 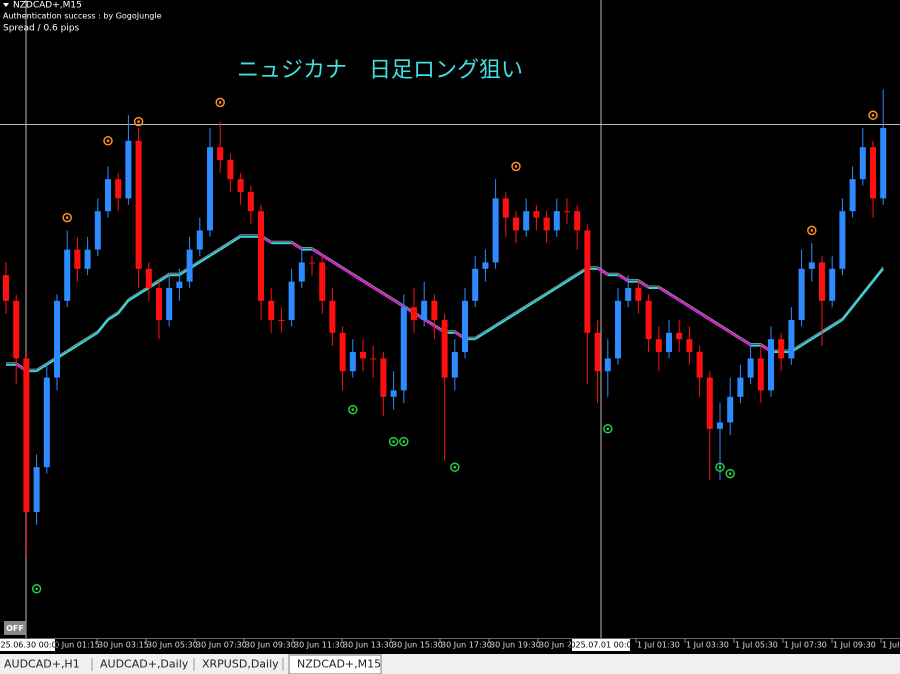 What do you see at coordinates (42, 664) in the screenshot?
I see `tab-label: AUDCAD+,H1` at bounding box center [42, 664].